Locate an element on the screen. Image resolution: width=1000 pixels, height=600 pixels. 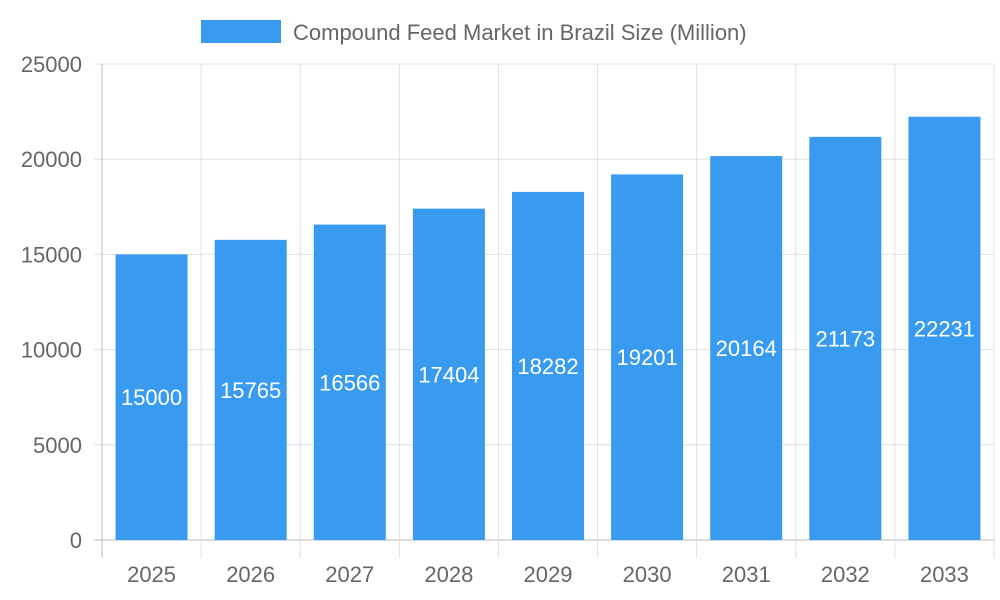
y-tick-label: 15000 is located at coordinates (51, 254).